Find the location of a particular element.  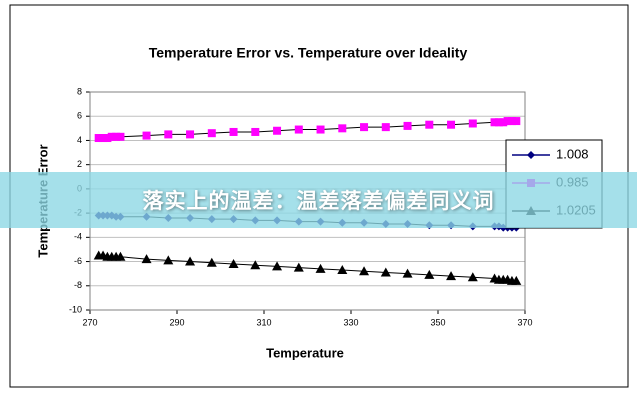

x-tick-label: 330 is located at coordinates (350, 322).